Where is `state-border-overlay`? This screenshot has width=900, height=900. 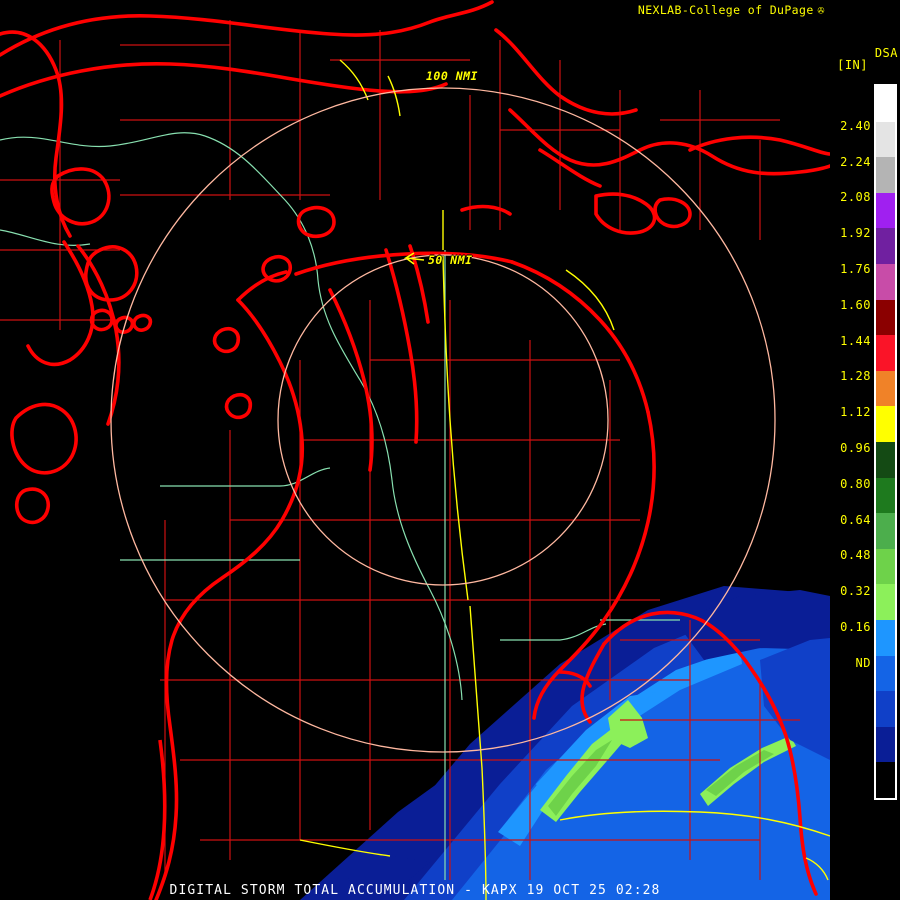
state-border-overlay is located at coordinates (157, 819).